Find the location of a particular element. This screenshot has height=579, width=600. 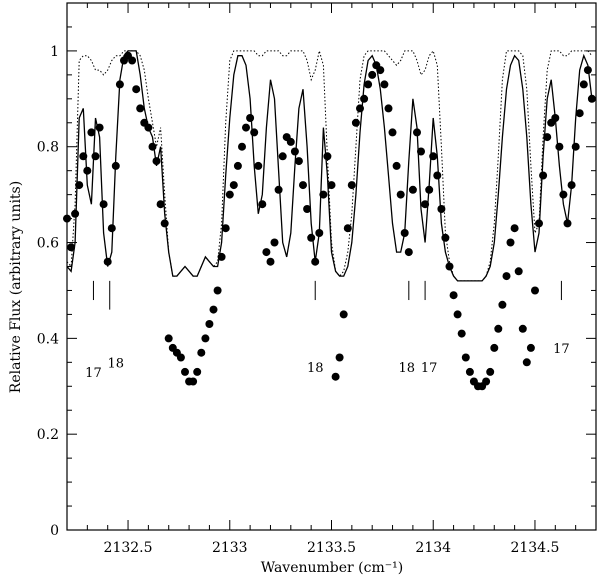

line-marker-label: 17 is located at coordinates (561, 349).